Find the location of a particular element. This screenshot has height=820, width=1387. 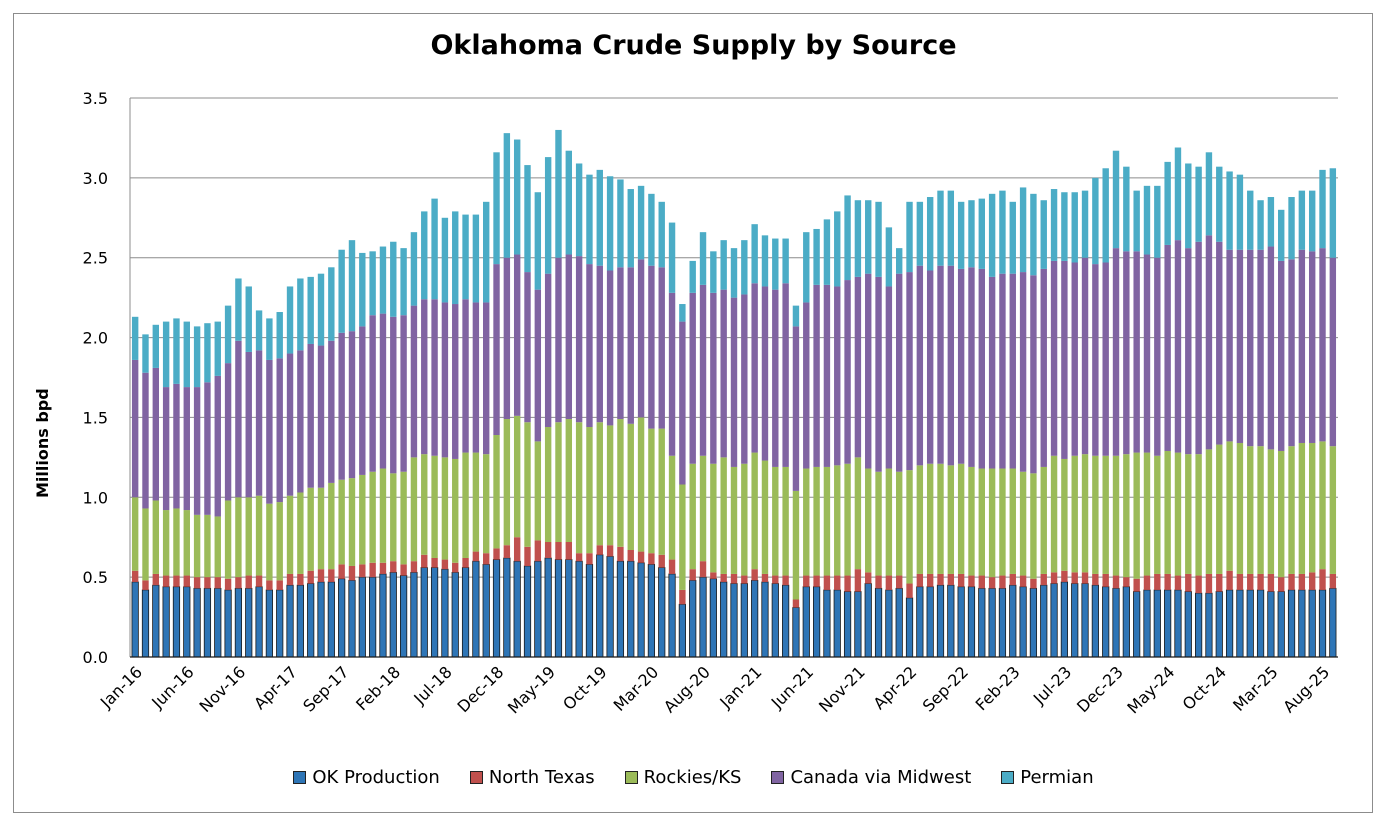

legend-label-canada-via-midwest: Canada via Midwest is located at coordinates (881, 777).